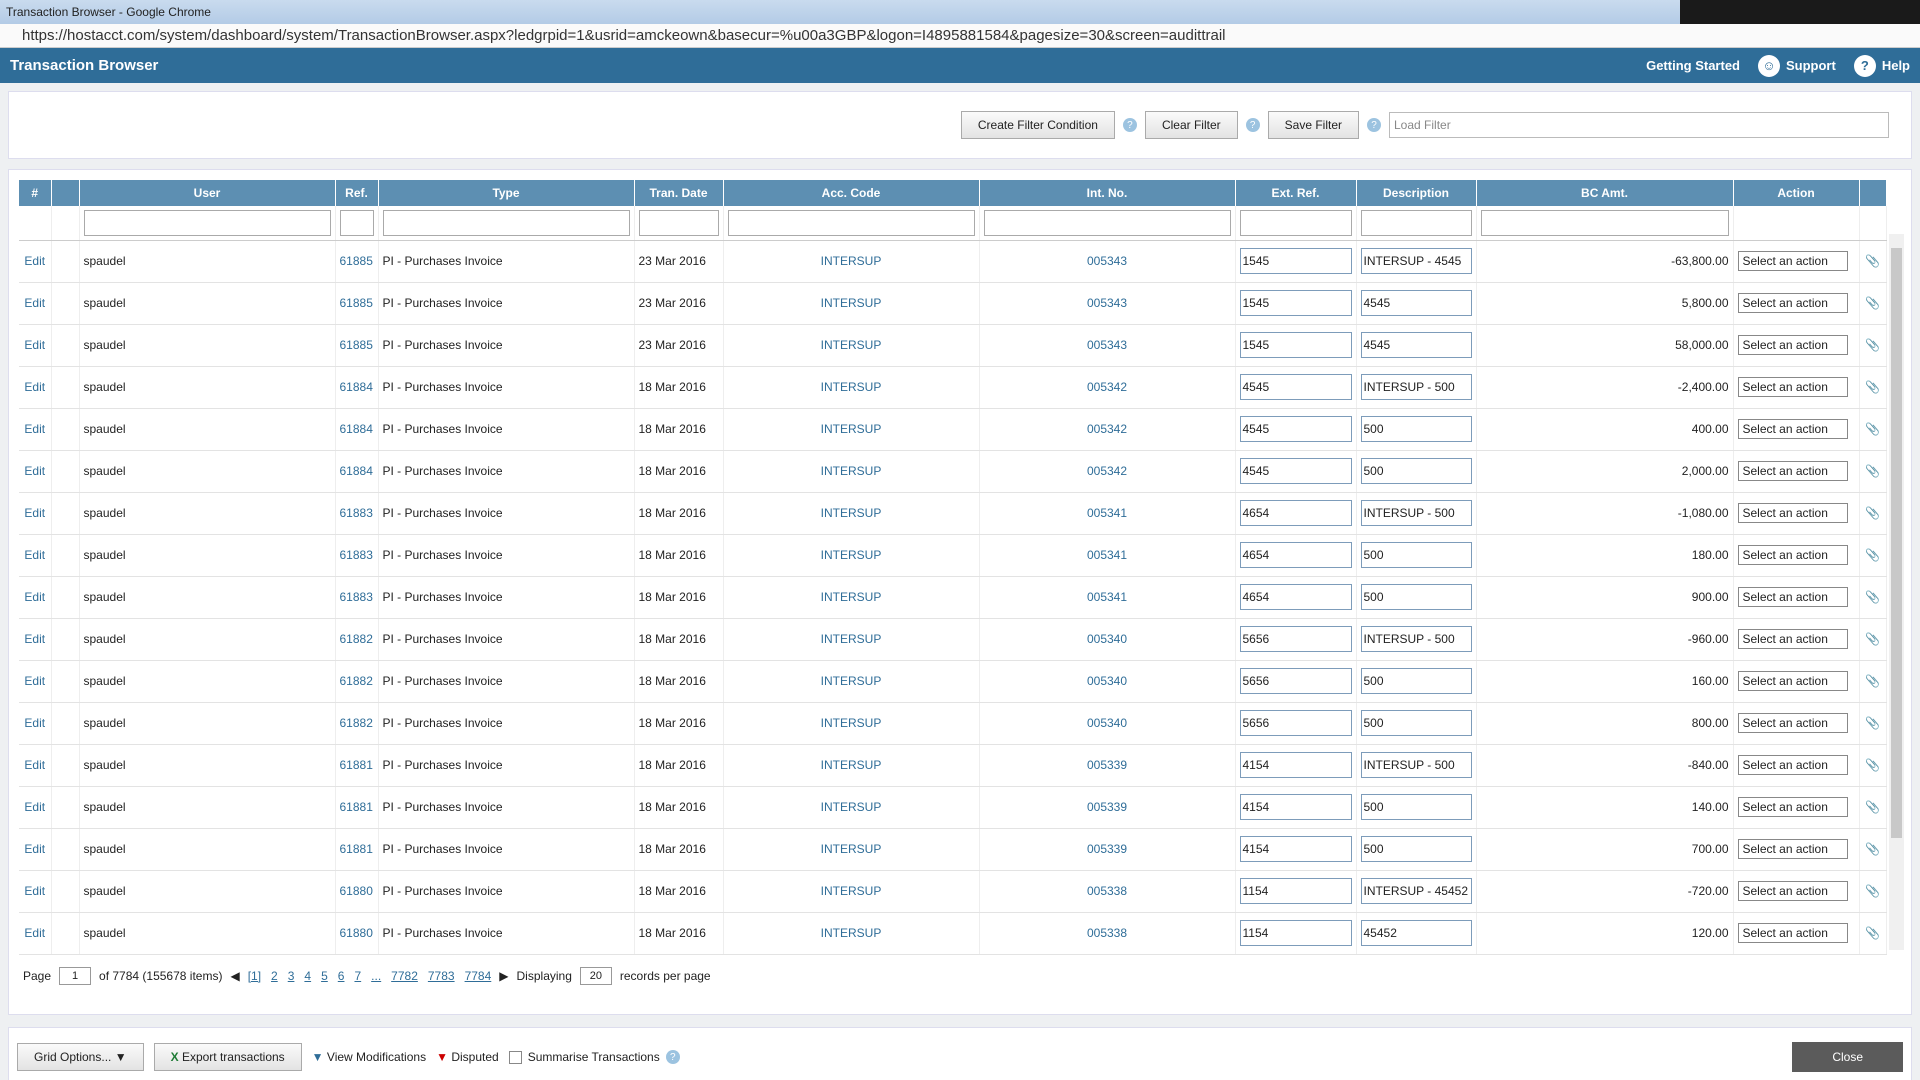  Describe the element at coordinates (1295, 933) in the screenshot. I see `ext-ref-input: 1154` at that location.